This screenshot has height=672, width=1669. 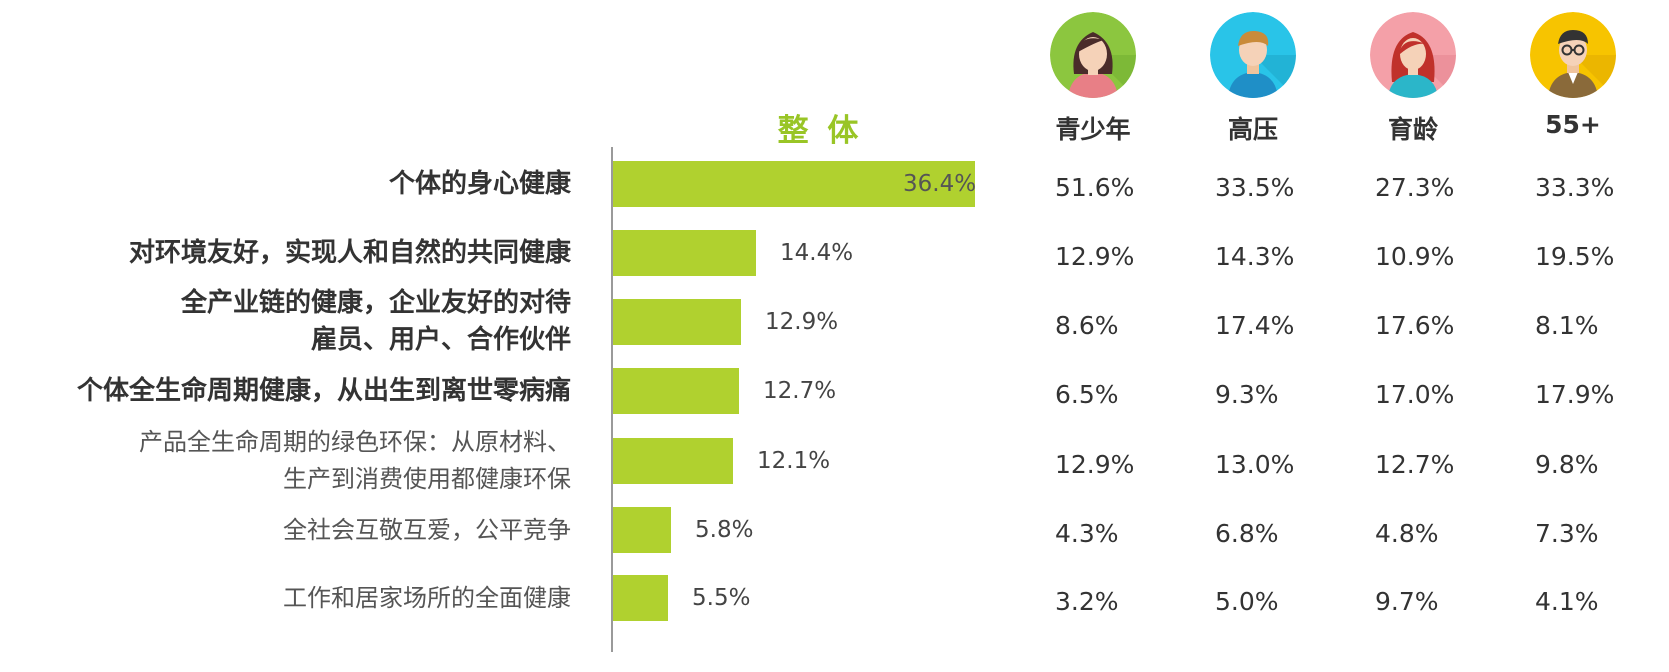 I want to click on category-label: 对环境友好，实现人和自然的共同健康, so click(x=350, y=253).